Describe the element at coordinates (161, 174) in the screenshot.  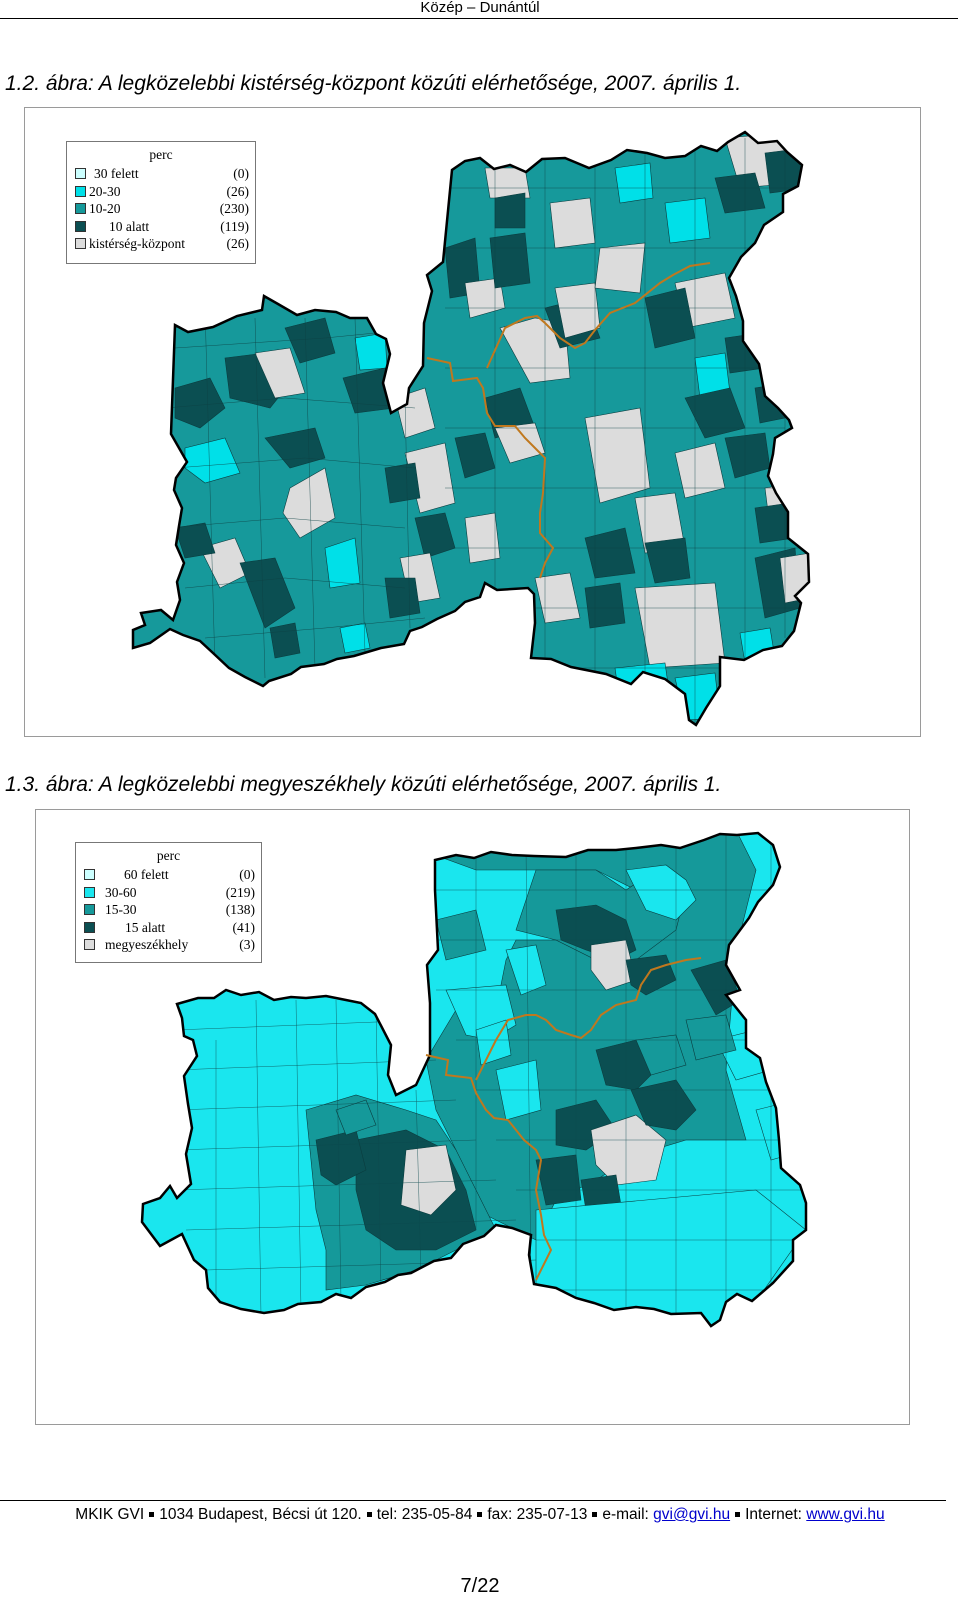
I see `legend-row: 30 felett (0)` at that location.